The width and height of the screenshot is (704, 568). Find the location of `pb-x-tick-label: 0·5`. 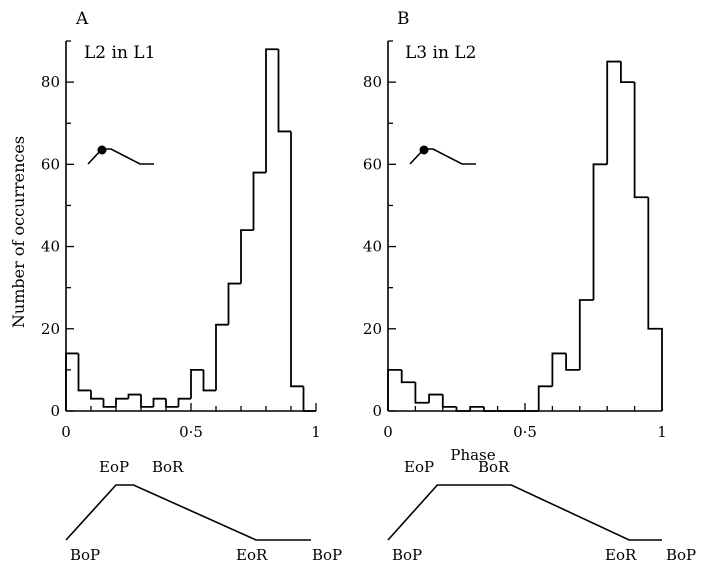

pb-x-tick-label: 0·5 is located at coordinates (525, 432).